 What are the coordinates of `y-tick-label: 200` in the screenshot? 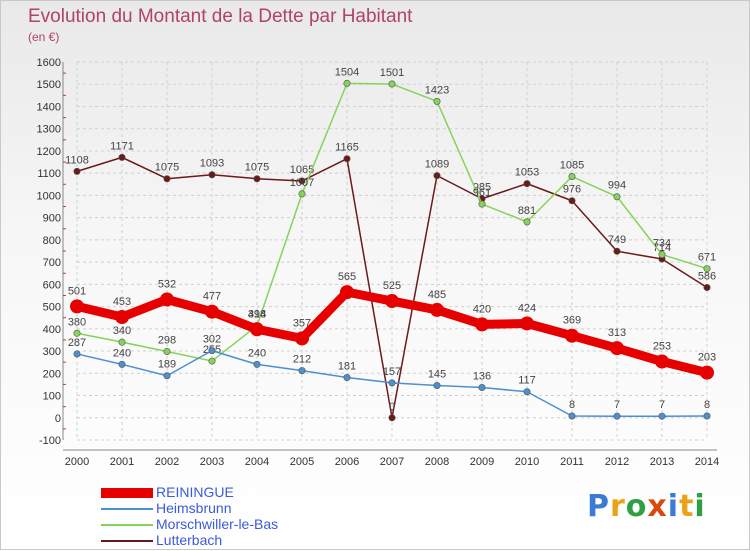 It's located at (52, 374).